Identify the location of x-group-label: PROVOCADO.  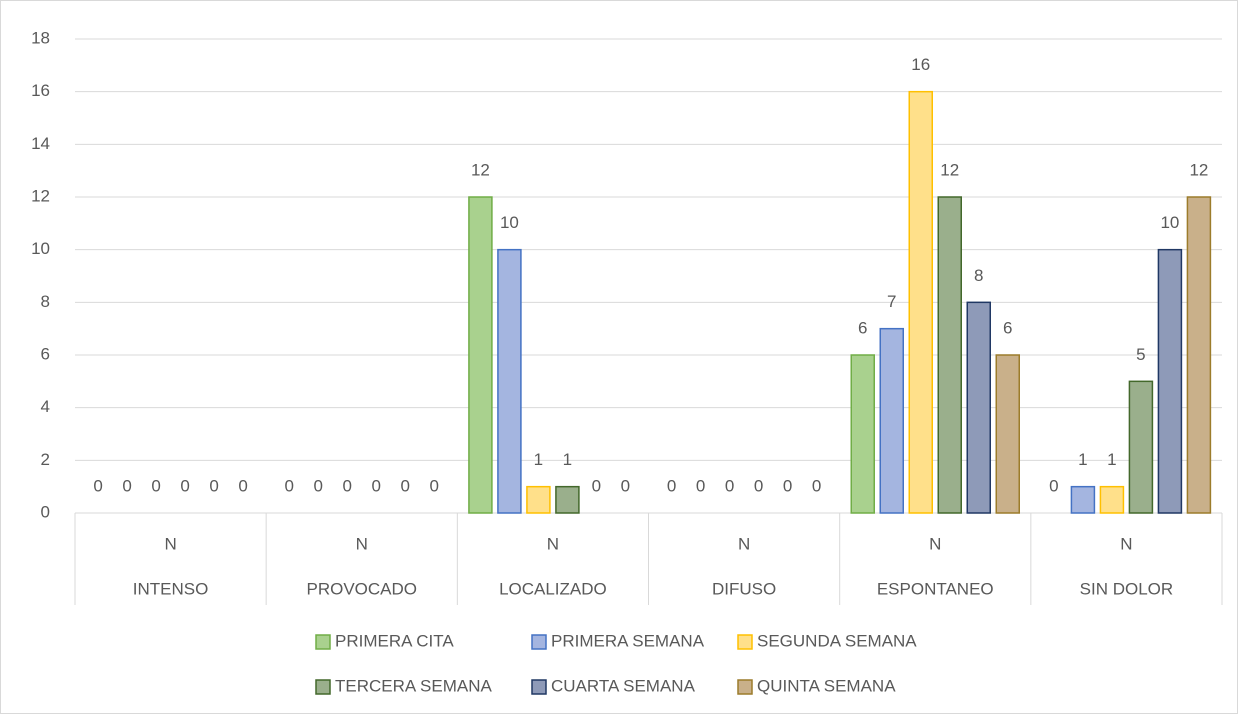
(361, 588).